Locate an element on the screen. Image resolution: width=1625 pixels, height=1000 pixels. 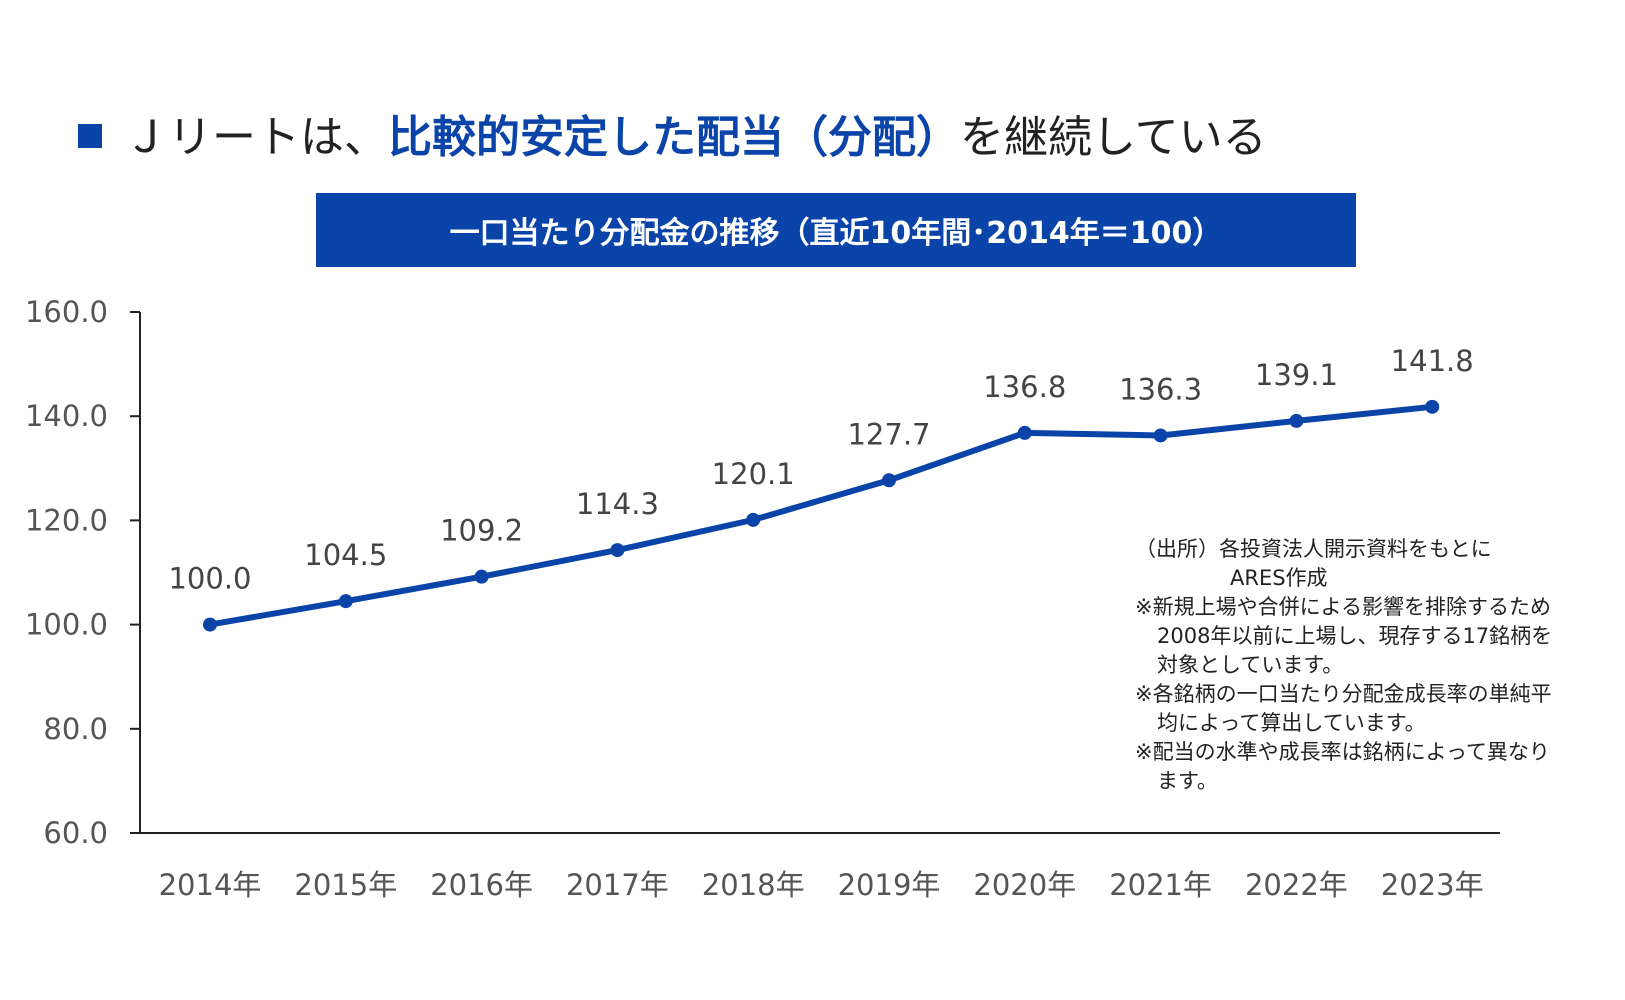
y-tick-label: 120.0 is located at coordinates (66, 520).